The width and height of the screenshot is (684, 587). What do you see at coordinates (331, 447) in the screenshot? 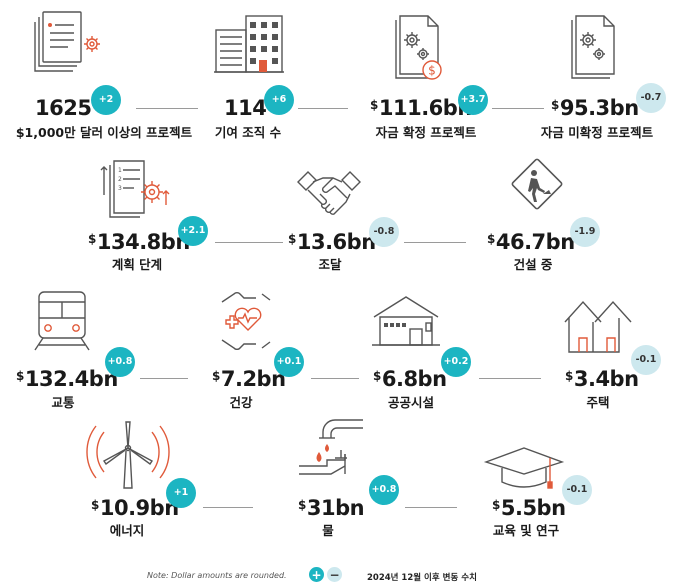
I see `water-tap-icon` at bounding box center [331, 447].